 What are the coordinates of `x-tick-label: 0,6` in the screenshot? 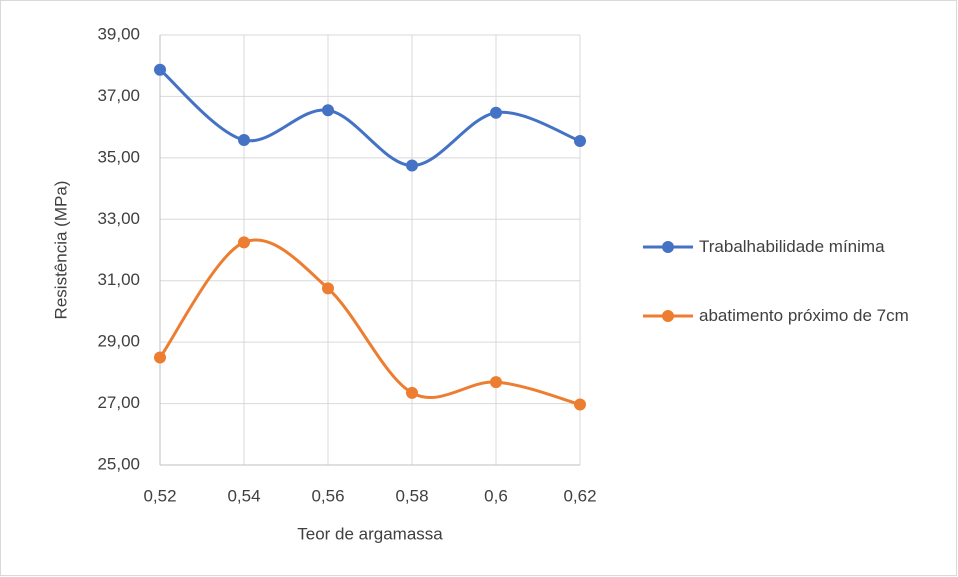 It's located at (496, 495).